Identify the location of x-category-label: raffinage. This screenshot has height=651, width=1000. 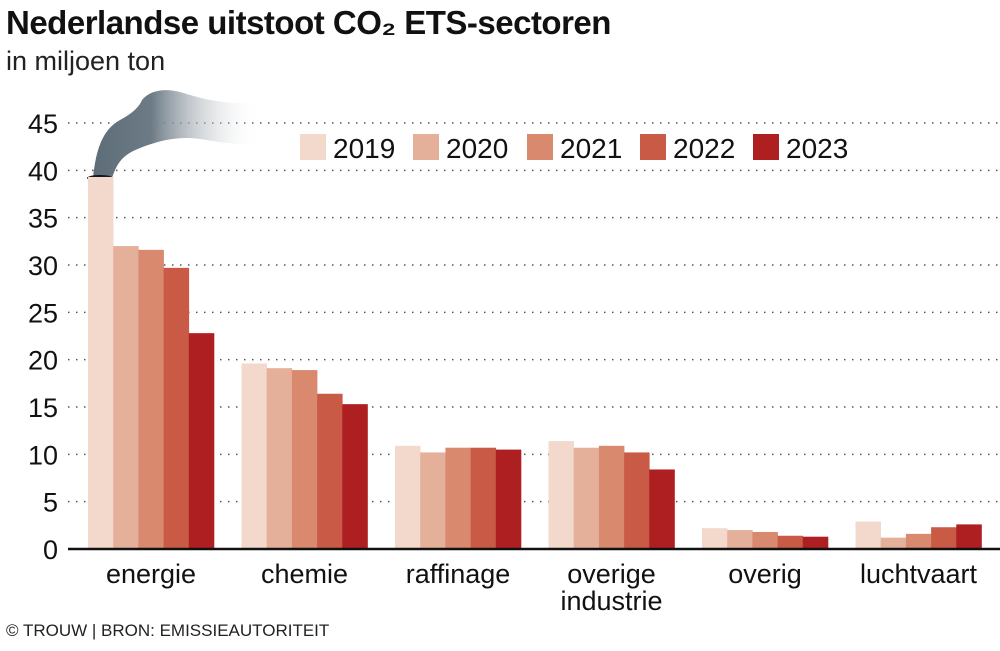
(458, 574).